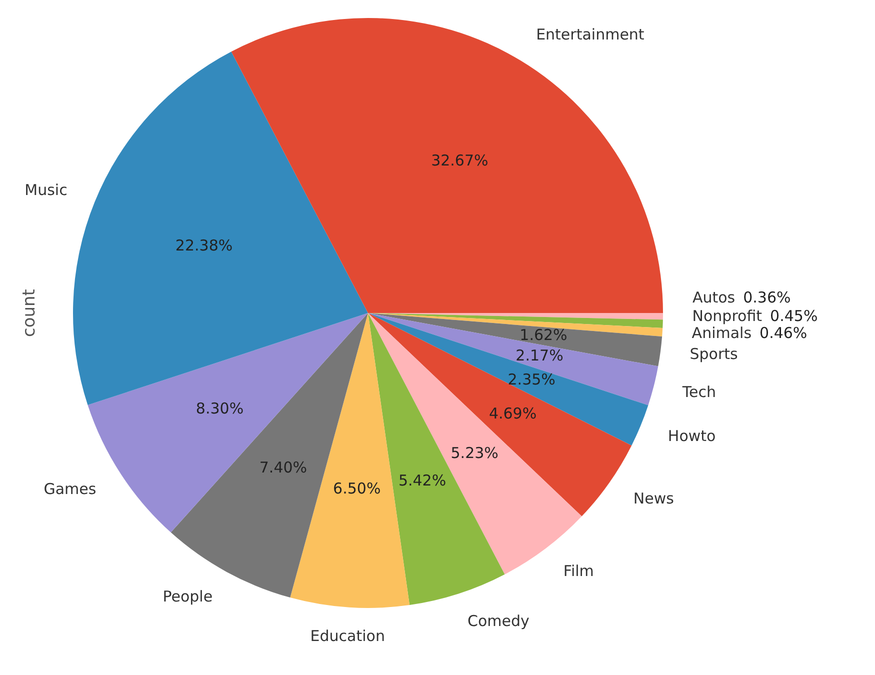 The image size is (875, 675). What do you see at coordinates (357, 489) in the screenshot?
I see `data-label: 6.50%` at bounding box center [357, 489].